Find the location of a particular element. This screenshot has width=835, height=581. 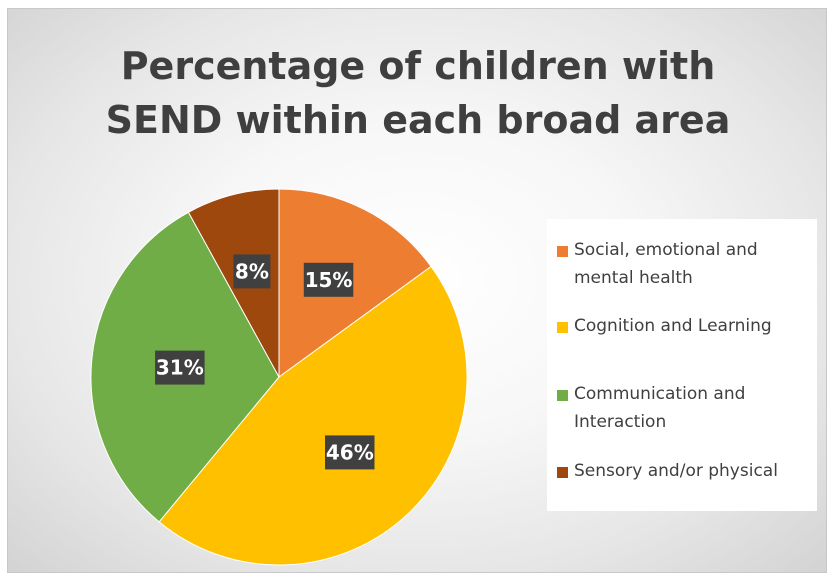

data-label-text: 46% is located at coordinates (350, 452).